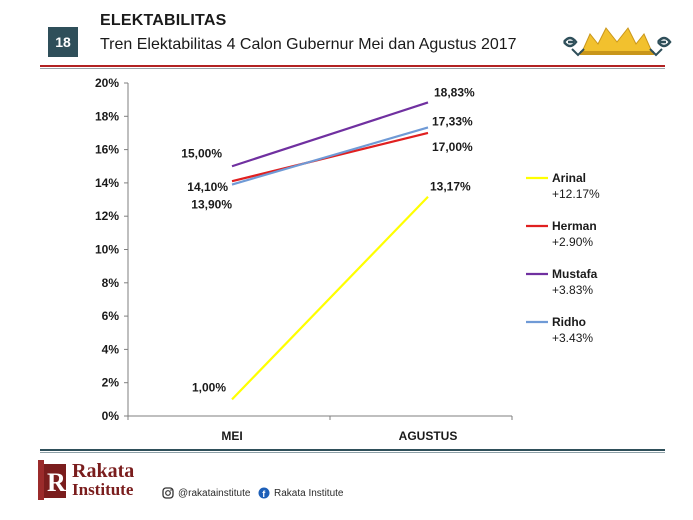 This screenshot has width=693, height=520. I want to click on facebook-icon: f, so click(264, 493).